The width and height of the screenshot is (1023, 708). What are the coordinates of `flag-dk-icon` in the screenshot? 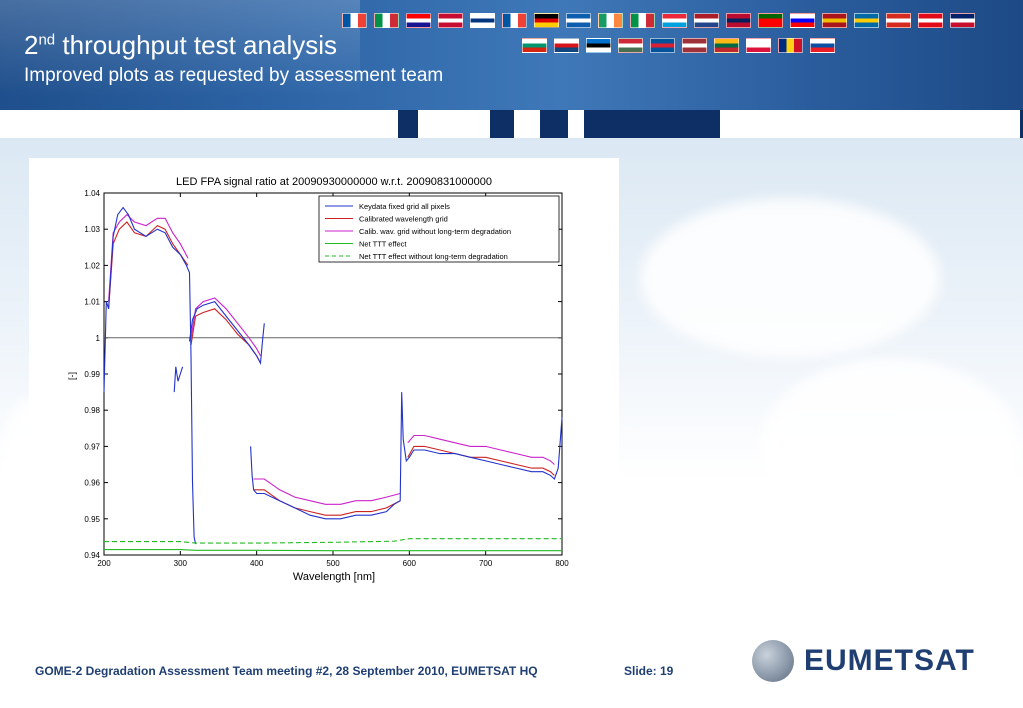 It's located at (450, 20).